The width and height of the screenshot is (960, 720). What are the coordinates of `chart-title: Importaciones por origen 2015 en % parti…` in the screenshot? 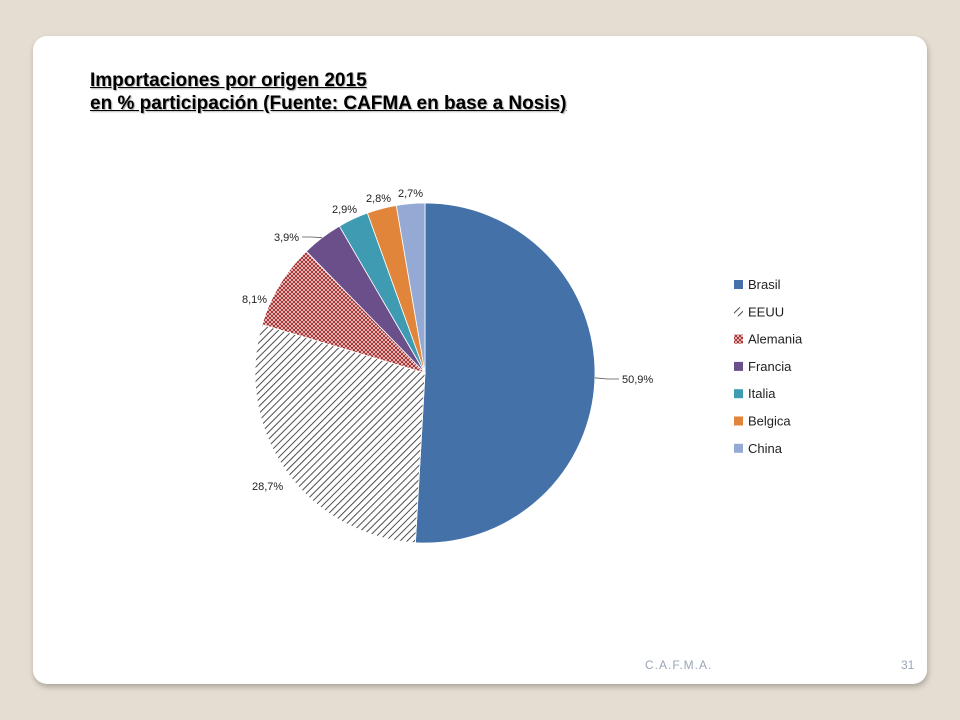 It's located at (328, 92).